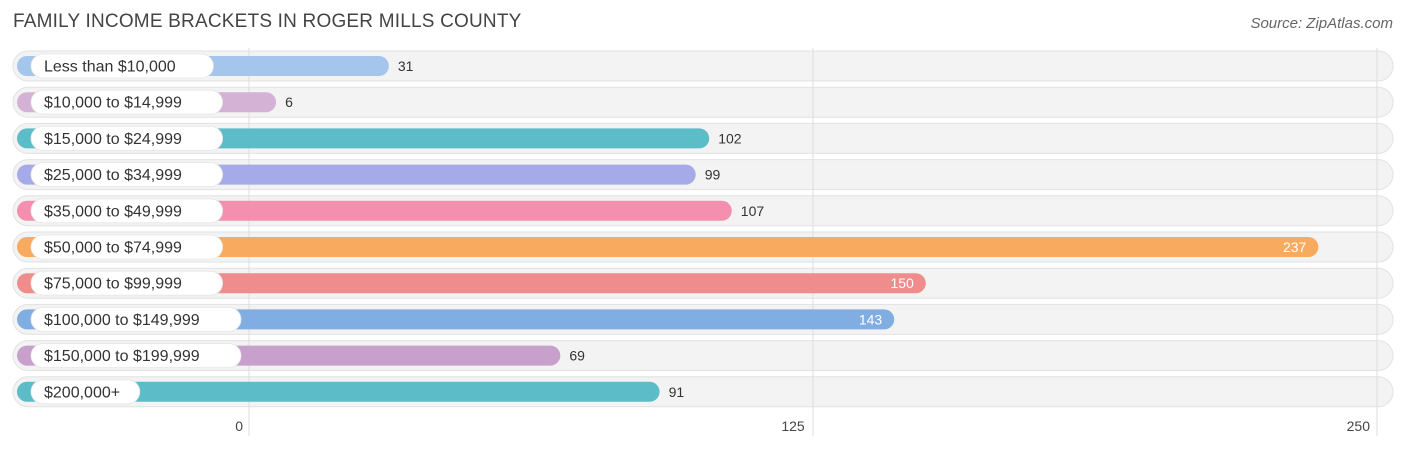 The width and height of the screenshot is (1406, 450). Describe the element at coordinates (113, 175) in the screenshot. I see `category-label: $25,000 to $34,999` at that location.